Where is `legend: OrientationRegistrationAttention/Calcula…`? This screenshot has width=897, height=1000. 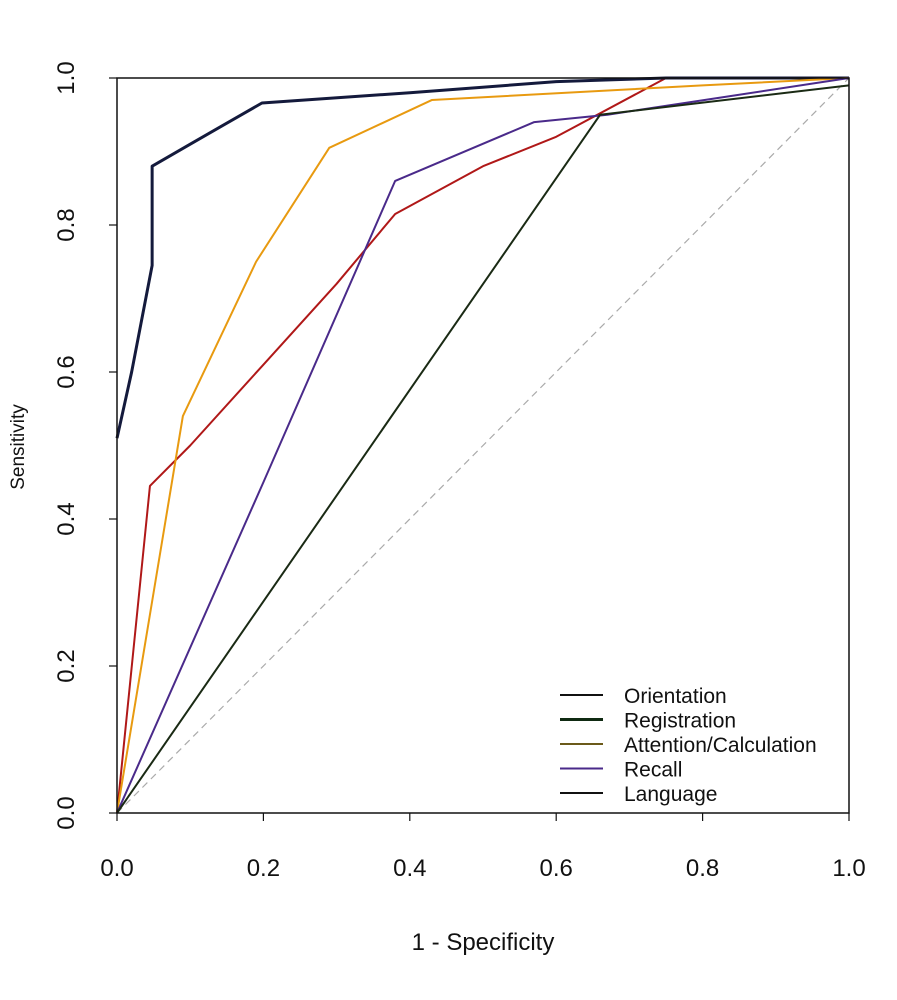 legend: OrientationRegistrationAttention/Calcula… is located at coordinates (688, 745).